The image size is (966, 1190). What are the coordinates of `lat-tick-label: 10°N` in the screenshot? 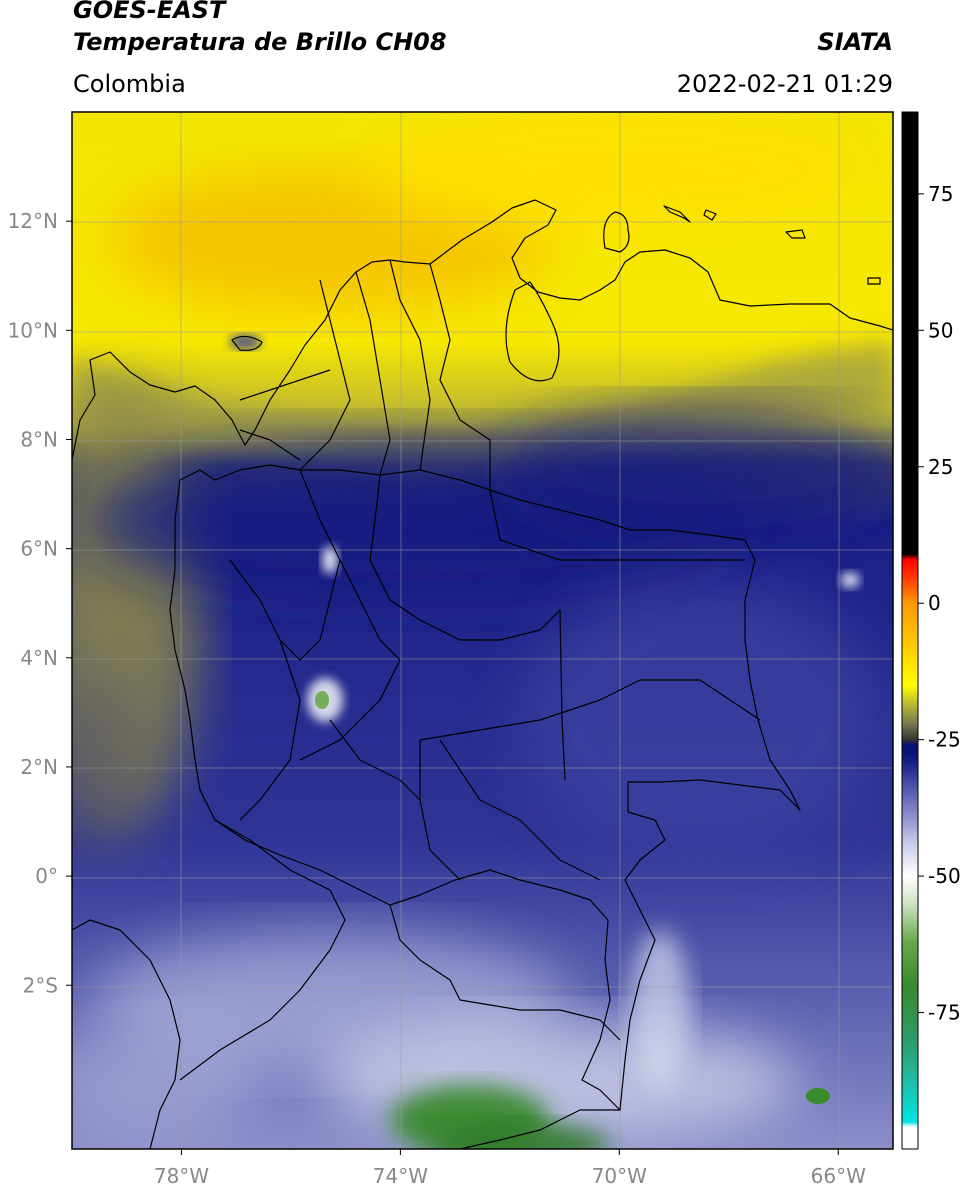 It's located at (33, 330).